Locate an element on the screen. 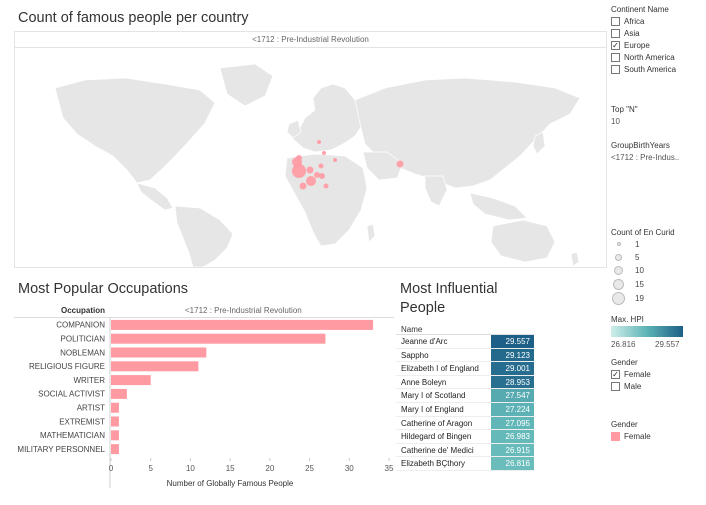 The height and width of the screenshot is (505, 706). continent-option-africa: Africa is located at coordinates (627, 21).